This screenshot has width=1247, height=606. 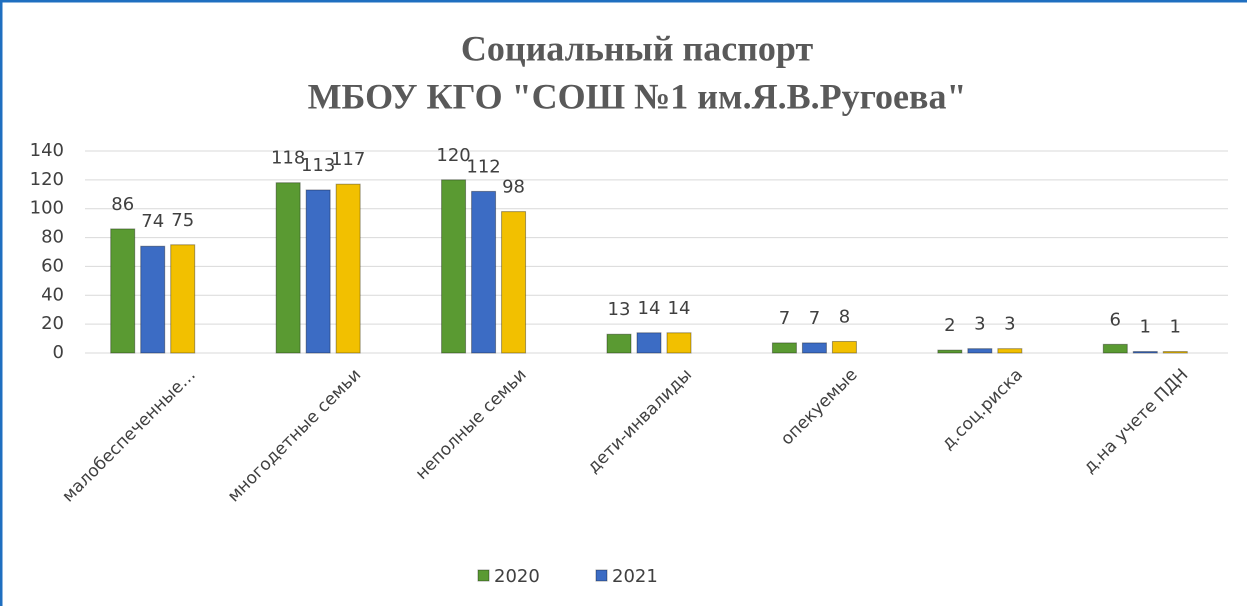 I want to click on value-label: 120, so click(x=453, y=155).